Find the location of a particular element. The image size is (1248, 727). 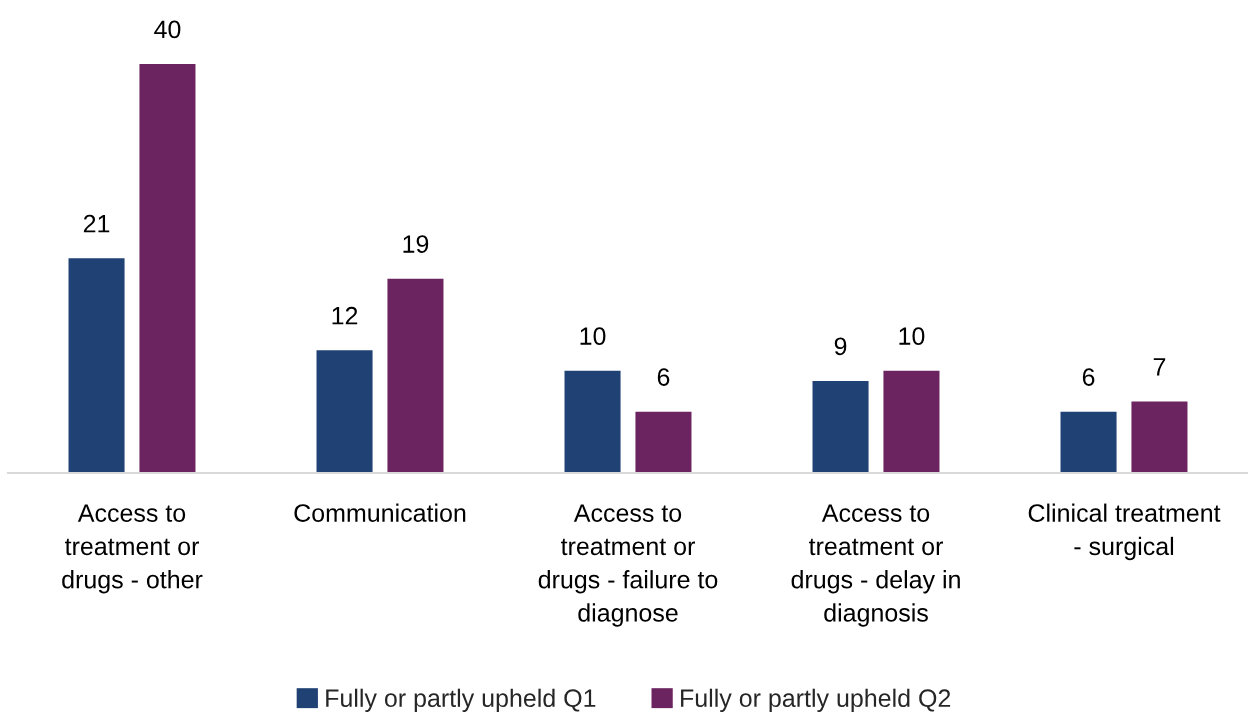

data-label: 19 is located at coordinates (416, 244).